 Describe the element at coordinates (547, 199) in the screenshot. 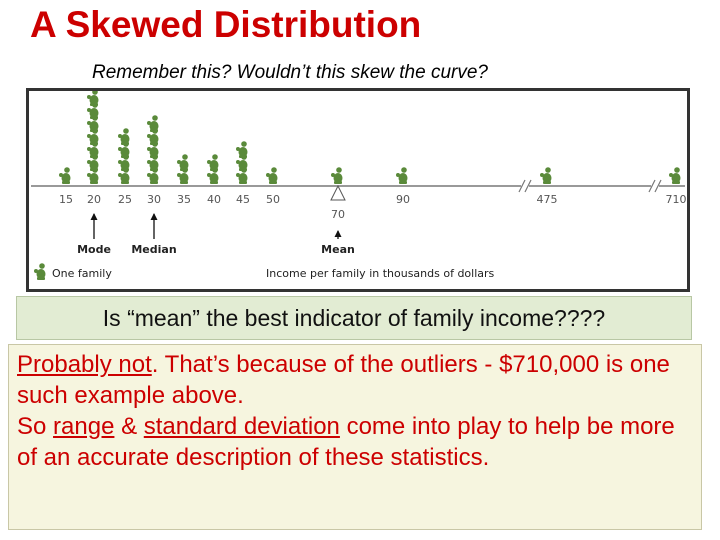

I see `tick-label-475: 475` at that location.